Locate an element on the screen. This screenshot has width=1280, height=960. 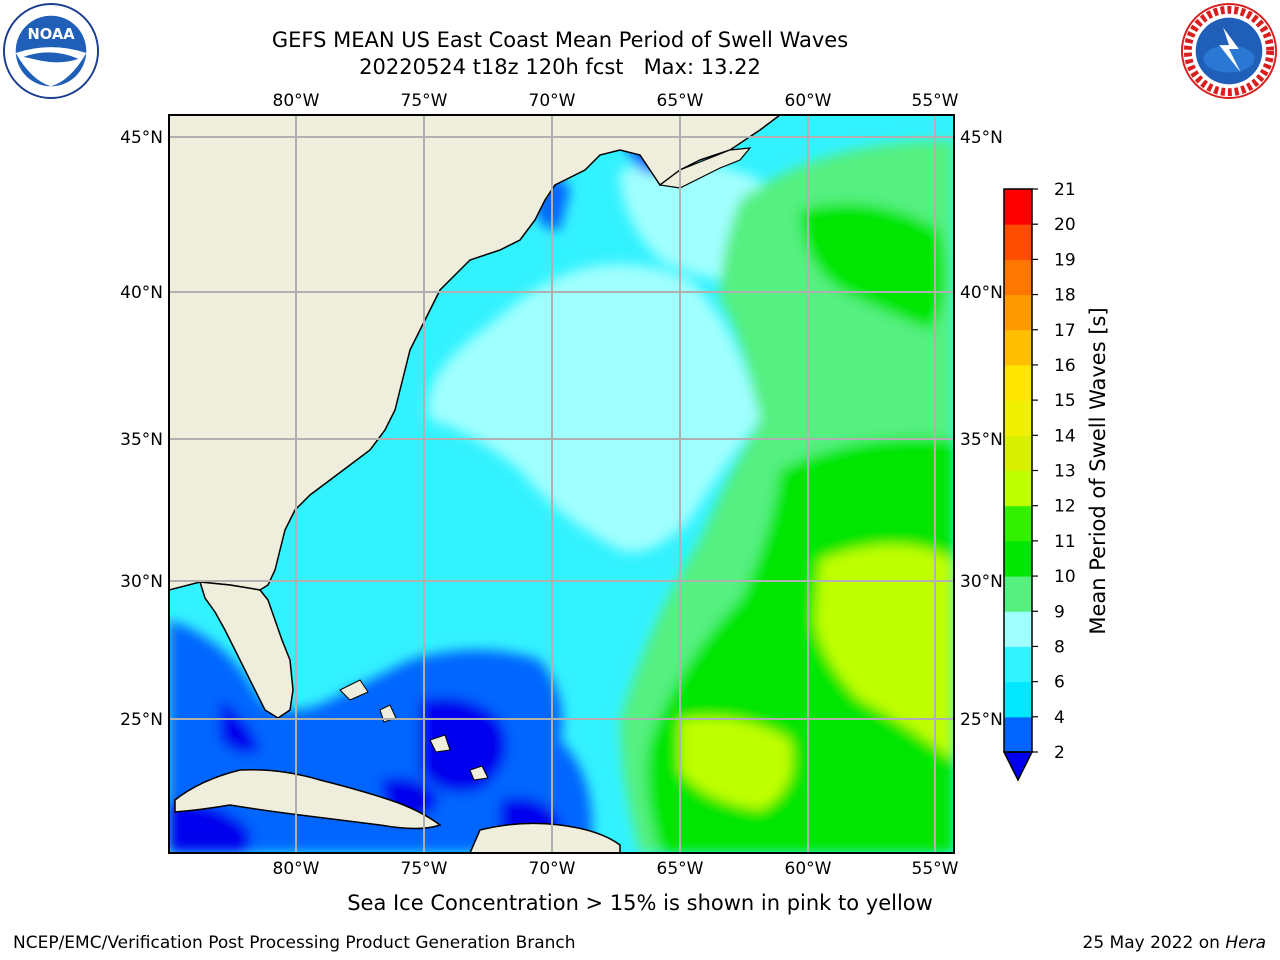
lat-label-left: 40°N is located at coordinates (141, 293).